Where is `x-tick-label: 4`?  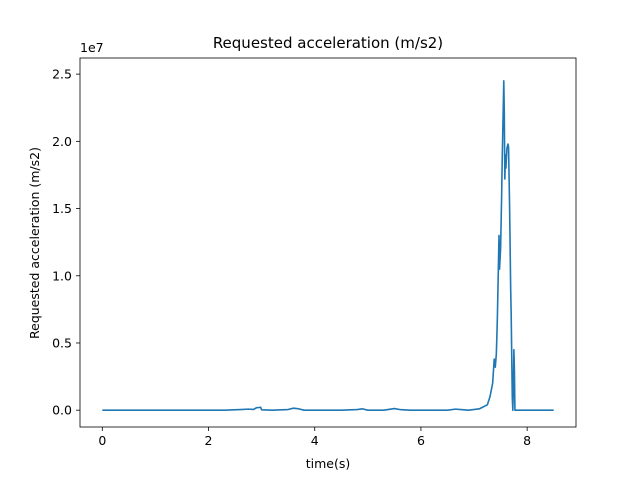 x-tick-label: 4 is located at coordinates (315, 440).